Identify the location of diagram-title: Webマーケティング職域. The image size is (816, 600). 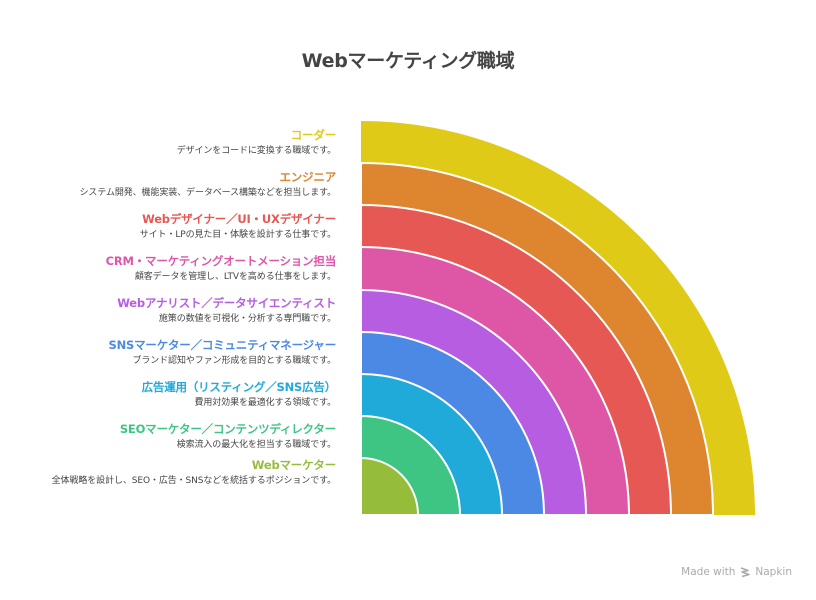
(408, 61).